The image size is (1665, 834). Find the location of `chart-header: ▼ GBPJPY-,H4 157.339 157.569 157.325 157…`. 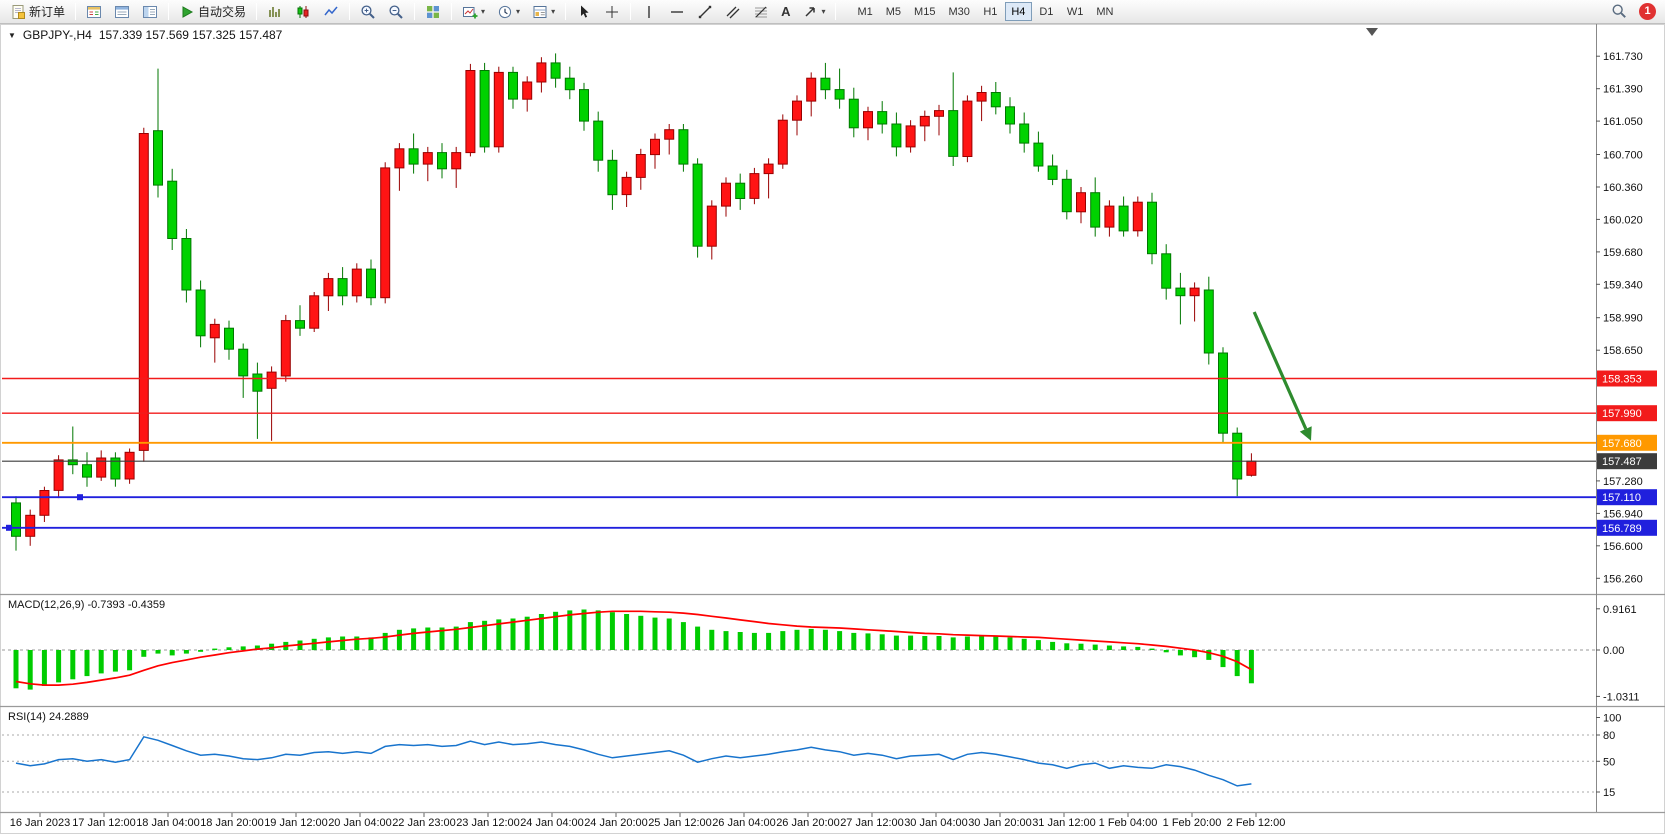

chart-header: ▼ GBPJPY-,H4 157.339 157.569 157.325 157… is located at coordinates (145, 35).